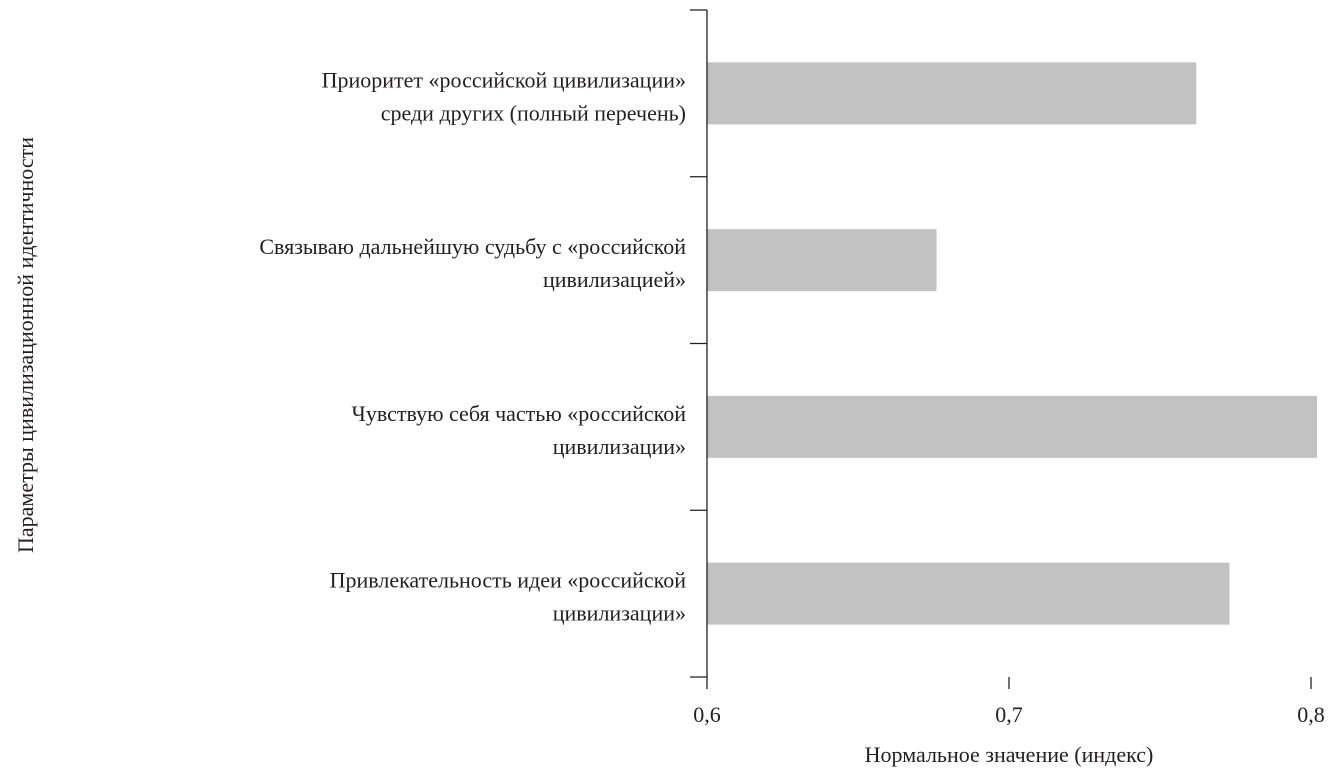  Describe the element at coordinates (1311, 714) in the screenshot. I see `x-tick-label: 0,8` at that location.